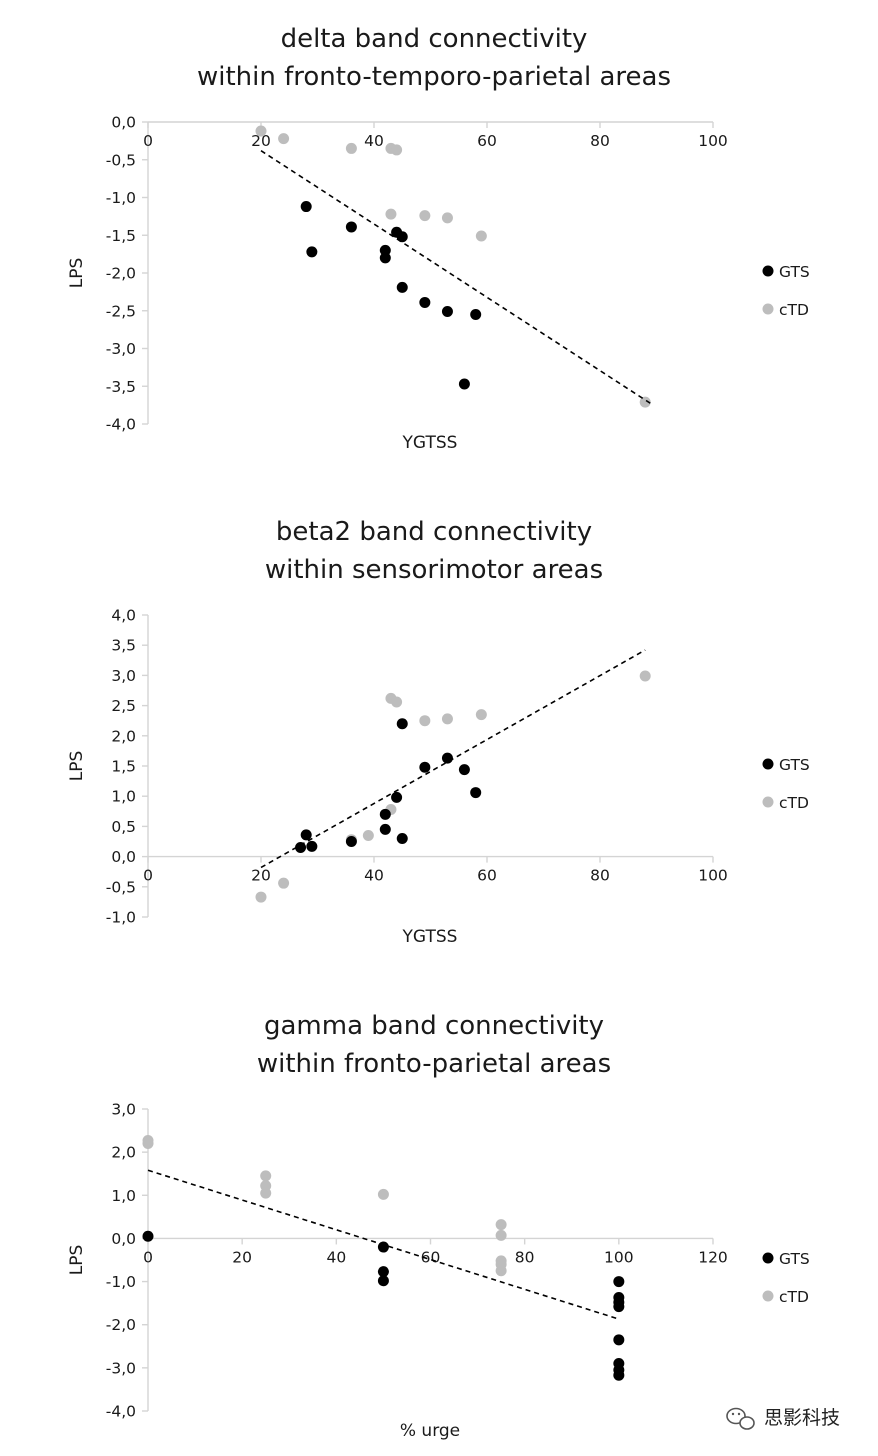  I want to click on y-tick-label: 1,5, so click(123, 767).